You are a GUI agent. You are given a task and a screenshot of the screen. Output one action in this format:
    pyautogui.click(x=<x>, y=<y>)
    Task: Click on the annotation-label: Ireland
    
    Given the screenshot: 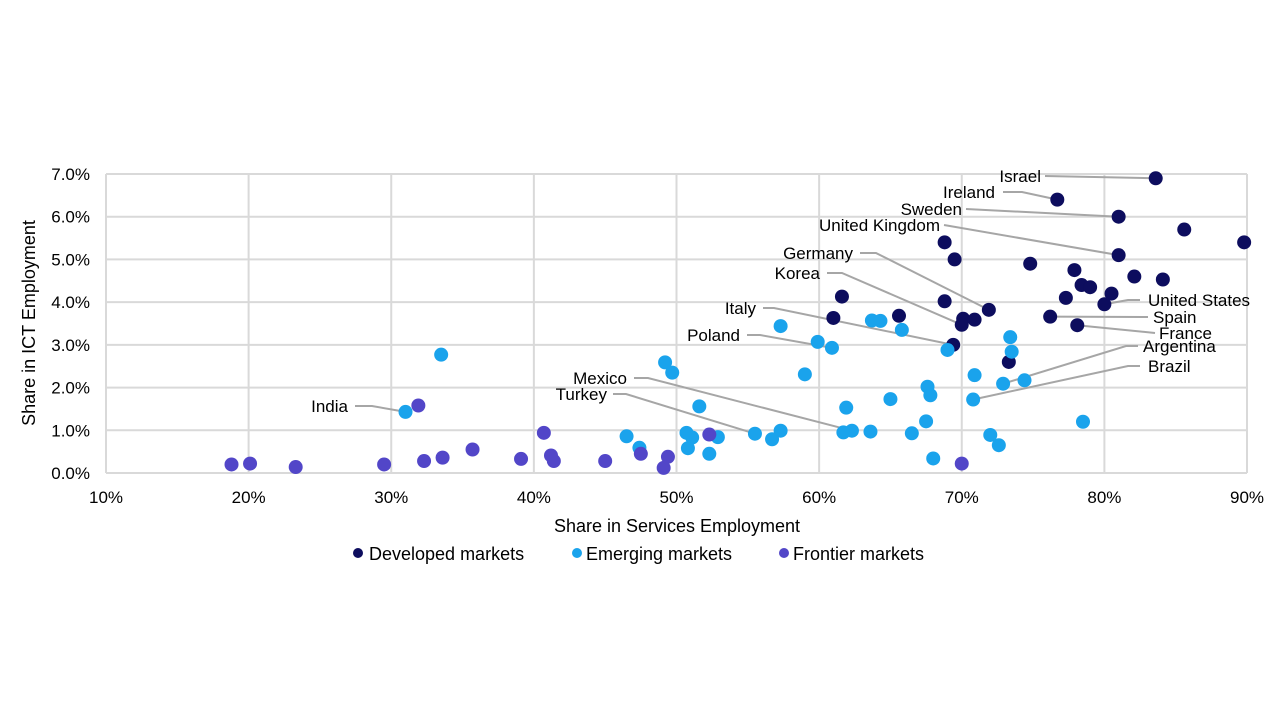 What is the action you would take?
    pyautogui.click(x=969, y=192)
    